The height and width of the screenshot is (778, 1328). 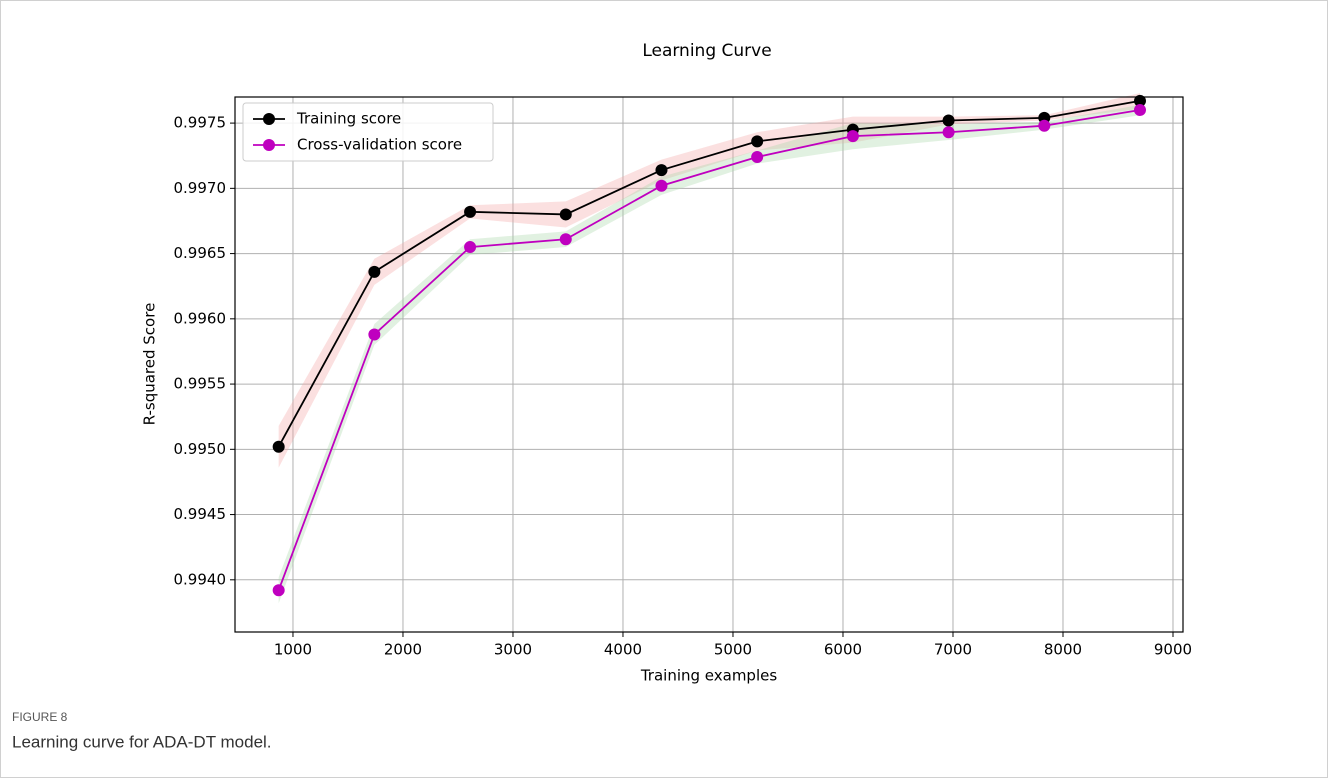 What do you see at coordinates (623, 650) in the screenshot?
I see `x-tick-label: 4000` at bounding box center [623, 650].